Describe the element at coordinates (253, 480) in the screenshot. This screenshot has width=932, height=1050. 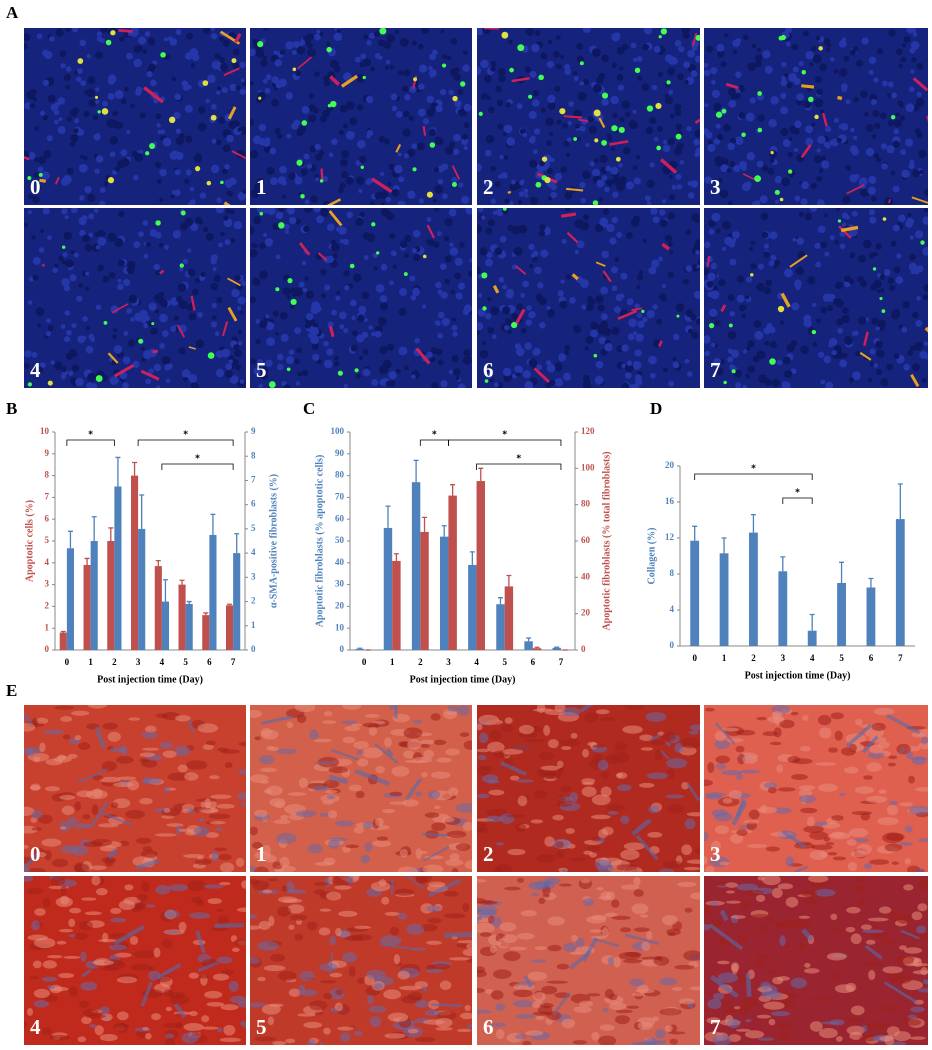
I see `y2-tick-label: 7` at that location.